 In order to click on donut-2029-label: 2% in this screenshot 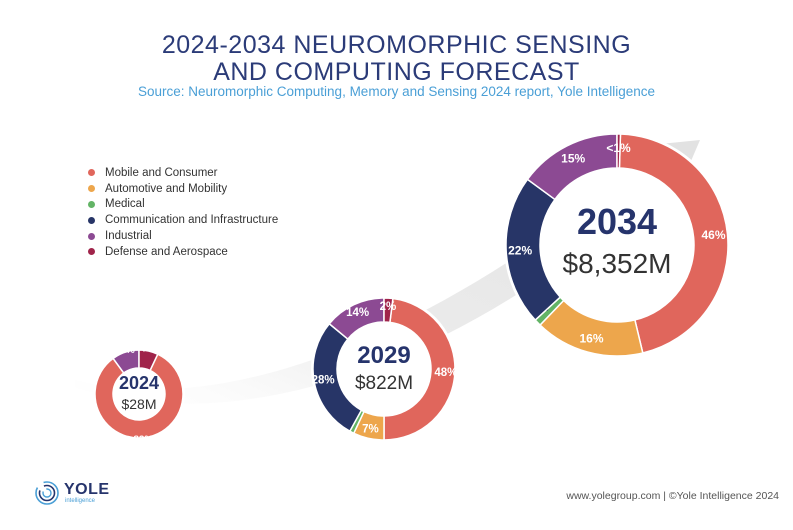, I will do `click(388, 307)`.